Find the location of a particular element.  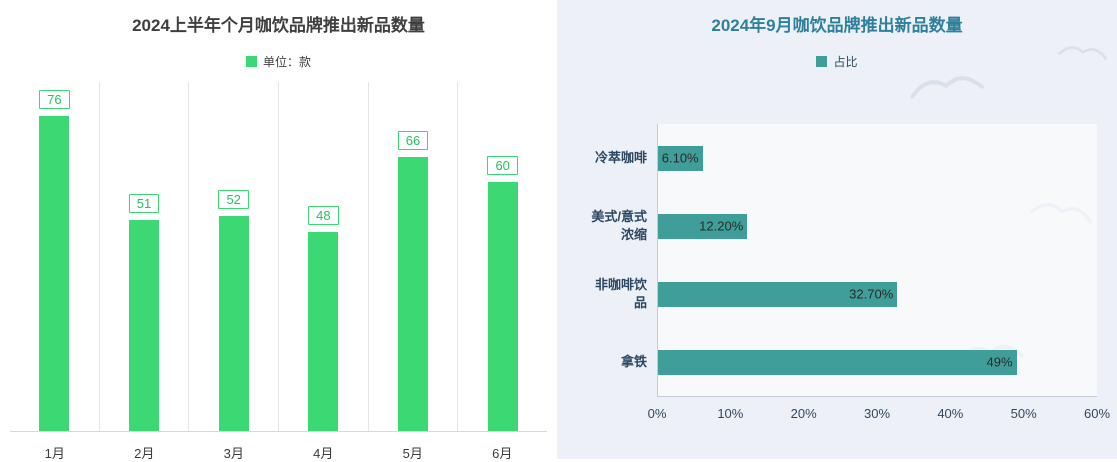

bar-column: 76 is located at coordinates (55, 256).